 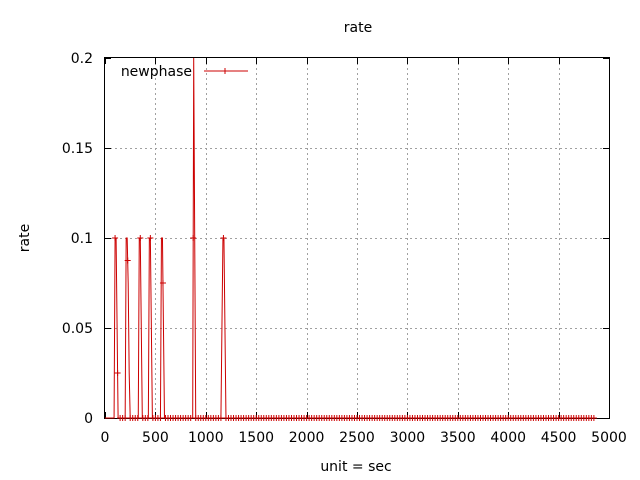 I want to click on legend-label-newphase: newphase, so click(x=156, y=72).